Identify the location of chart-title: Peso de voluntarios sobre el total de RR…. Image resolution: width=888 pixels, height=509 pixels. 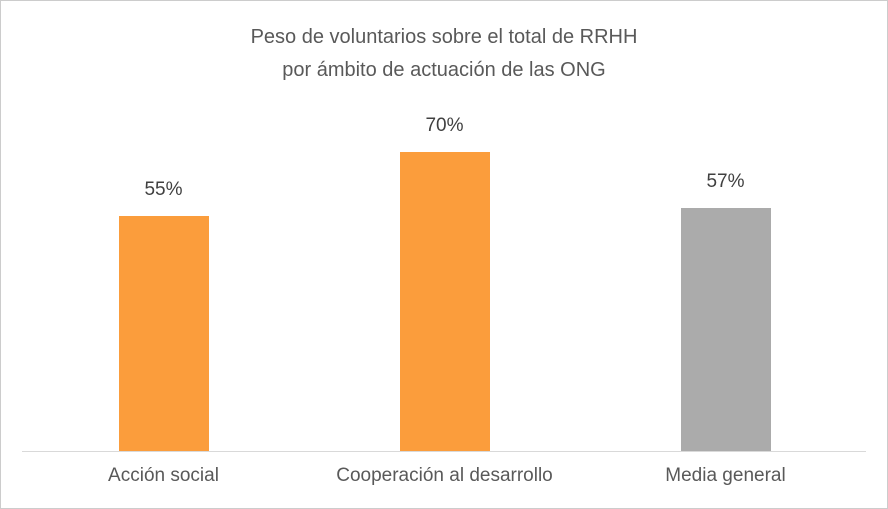
(444, 54).